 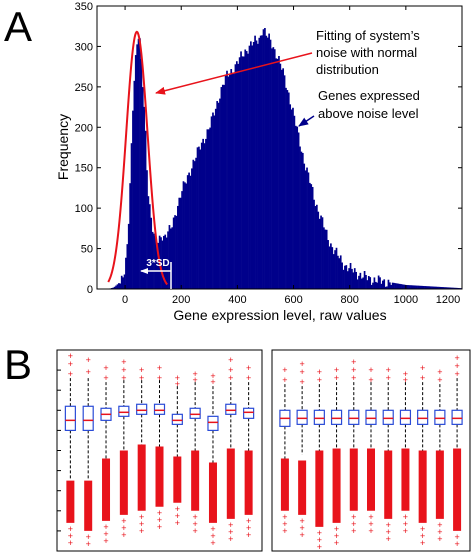 What do you see at coordinates (84, 169) in the screenshot?
I see `y-tick-label: 150` at bounding box center [84, 169].